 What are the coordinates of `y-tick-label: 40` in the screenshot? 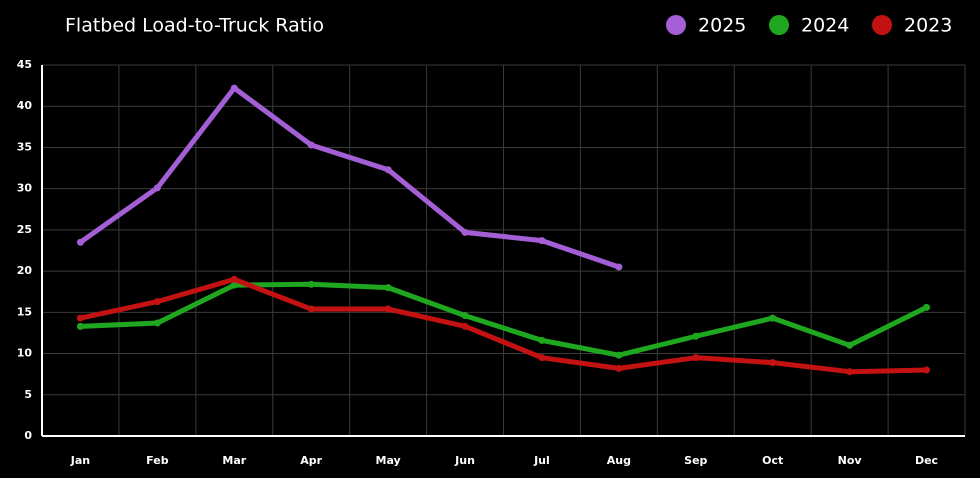 It's located at (25, 105).